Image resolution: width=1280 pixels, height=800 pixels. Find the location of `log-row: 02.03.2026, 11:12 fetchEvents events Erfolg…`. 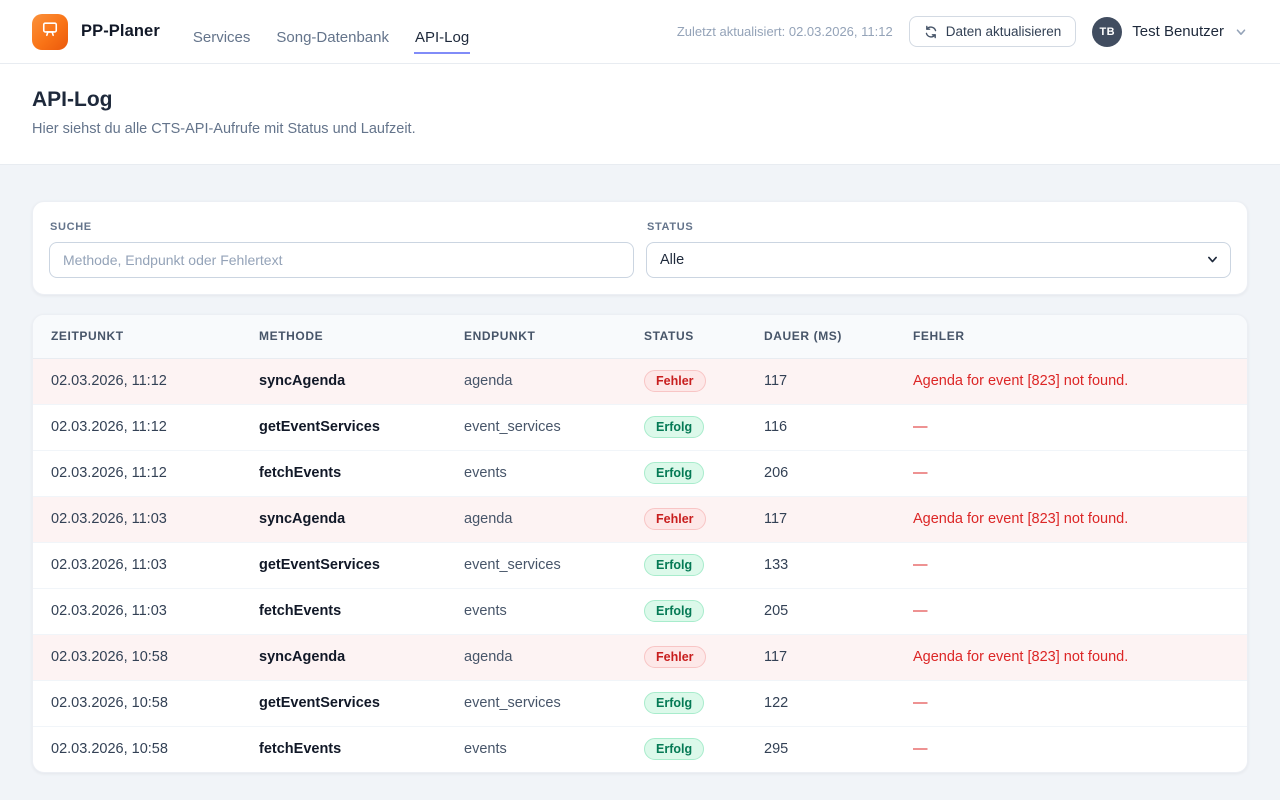

log-row: 02.03.2026, 11:12 fetchEvents events Erfolg… is located at coordinates (640, 473).